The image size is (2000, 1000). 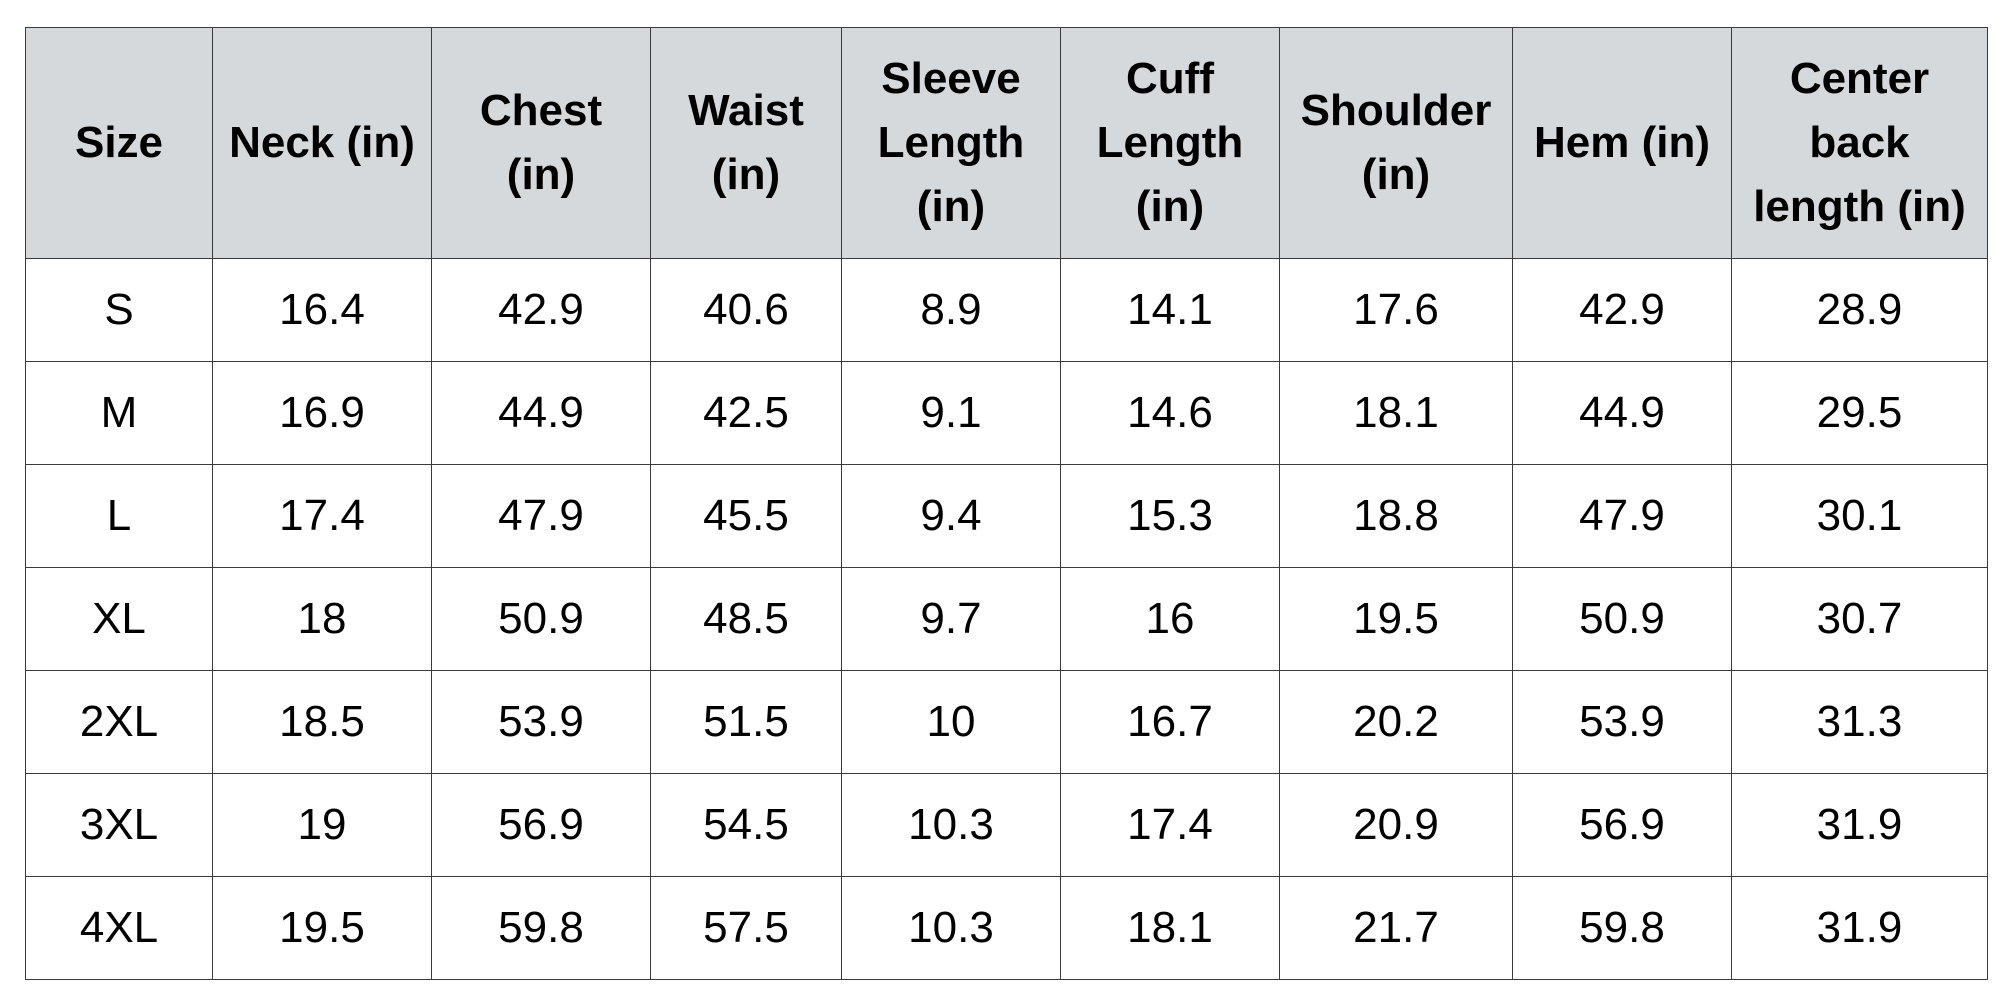 I want to click on header-label: Neck (in), so click(x=322, y=142).